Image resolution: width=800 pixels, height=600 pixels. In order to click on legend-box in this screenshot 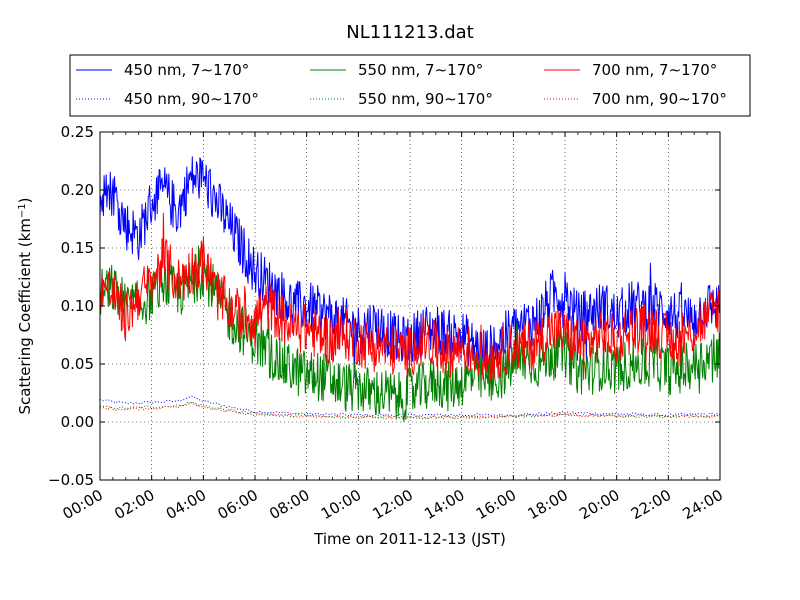, I will do `click(410, 85)`.